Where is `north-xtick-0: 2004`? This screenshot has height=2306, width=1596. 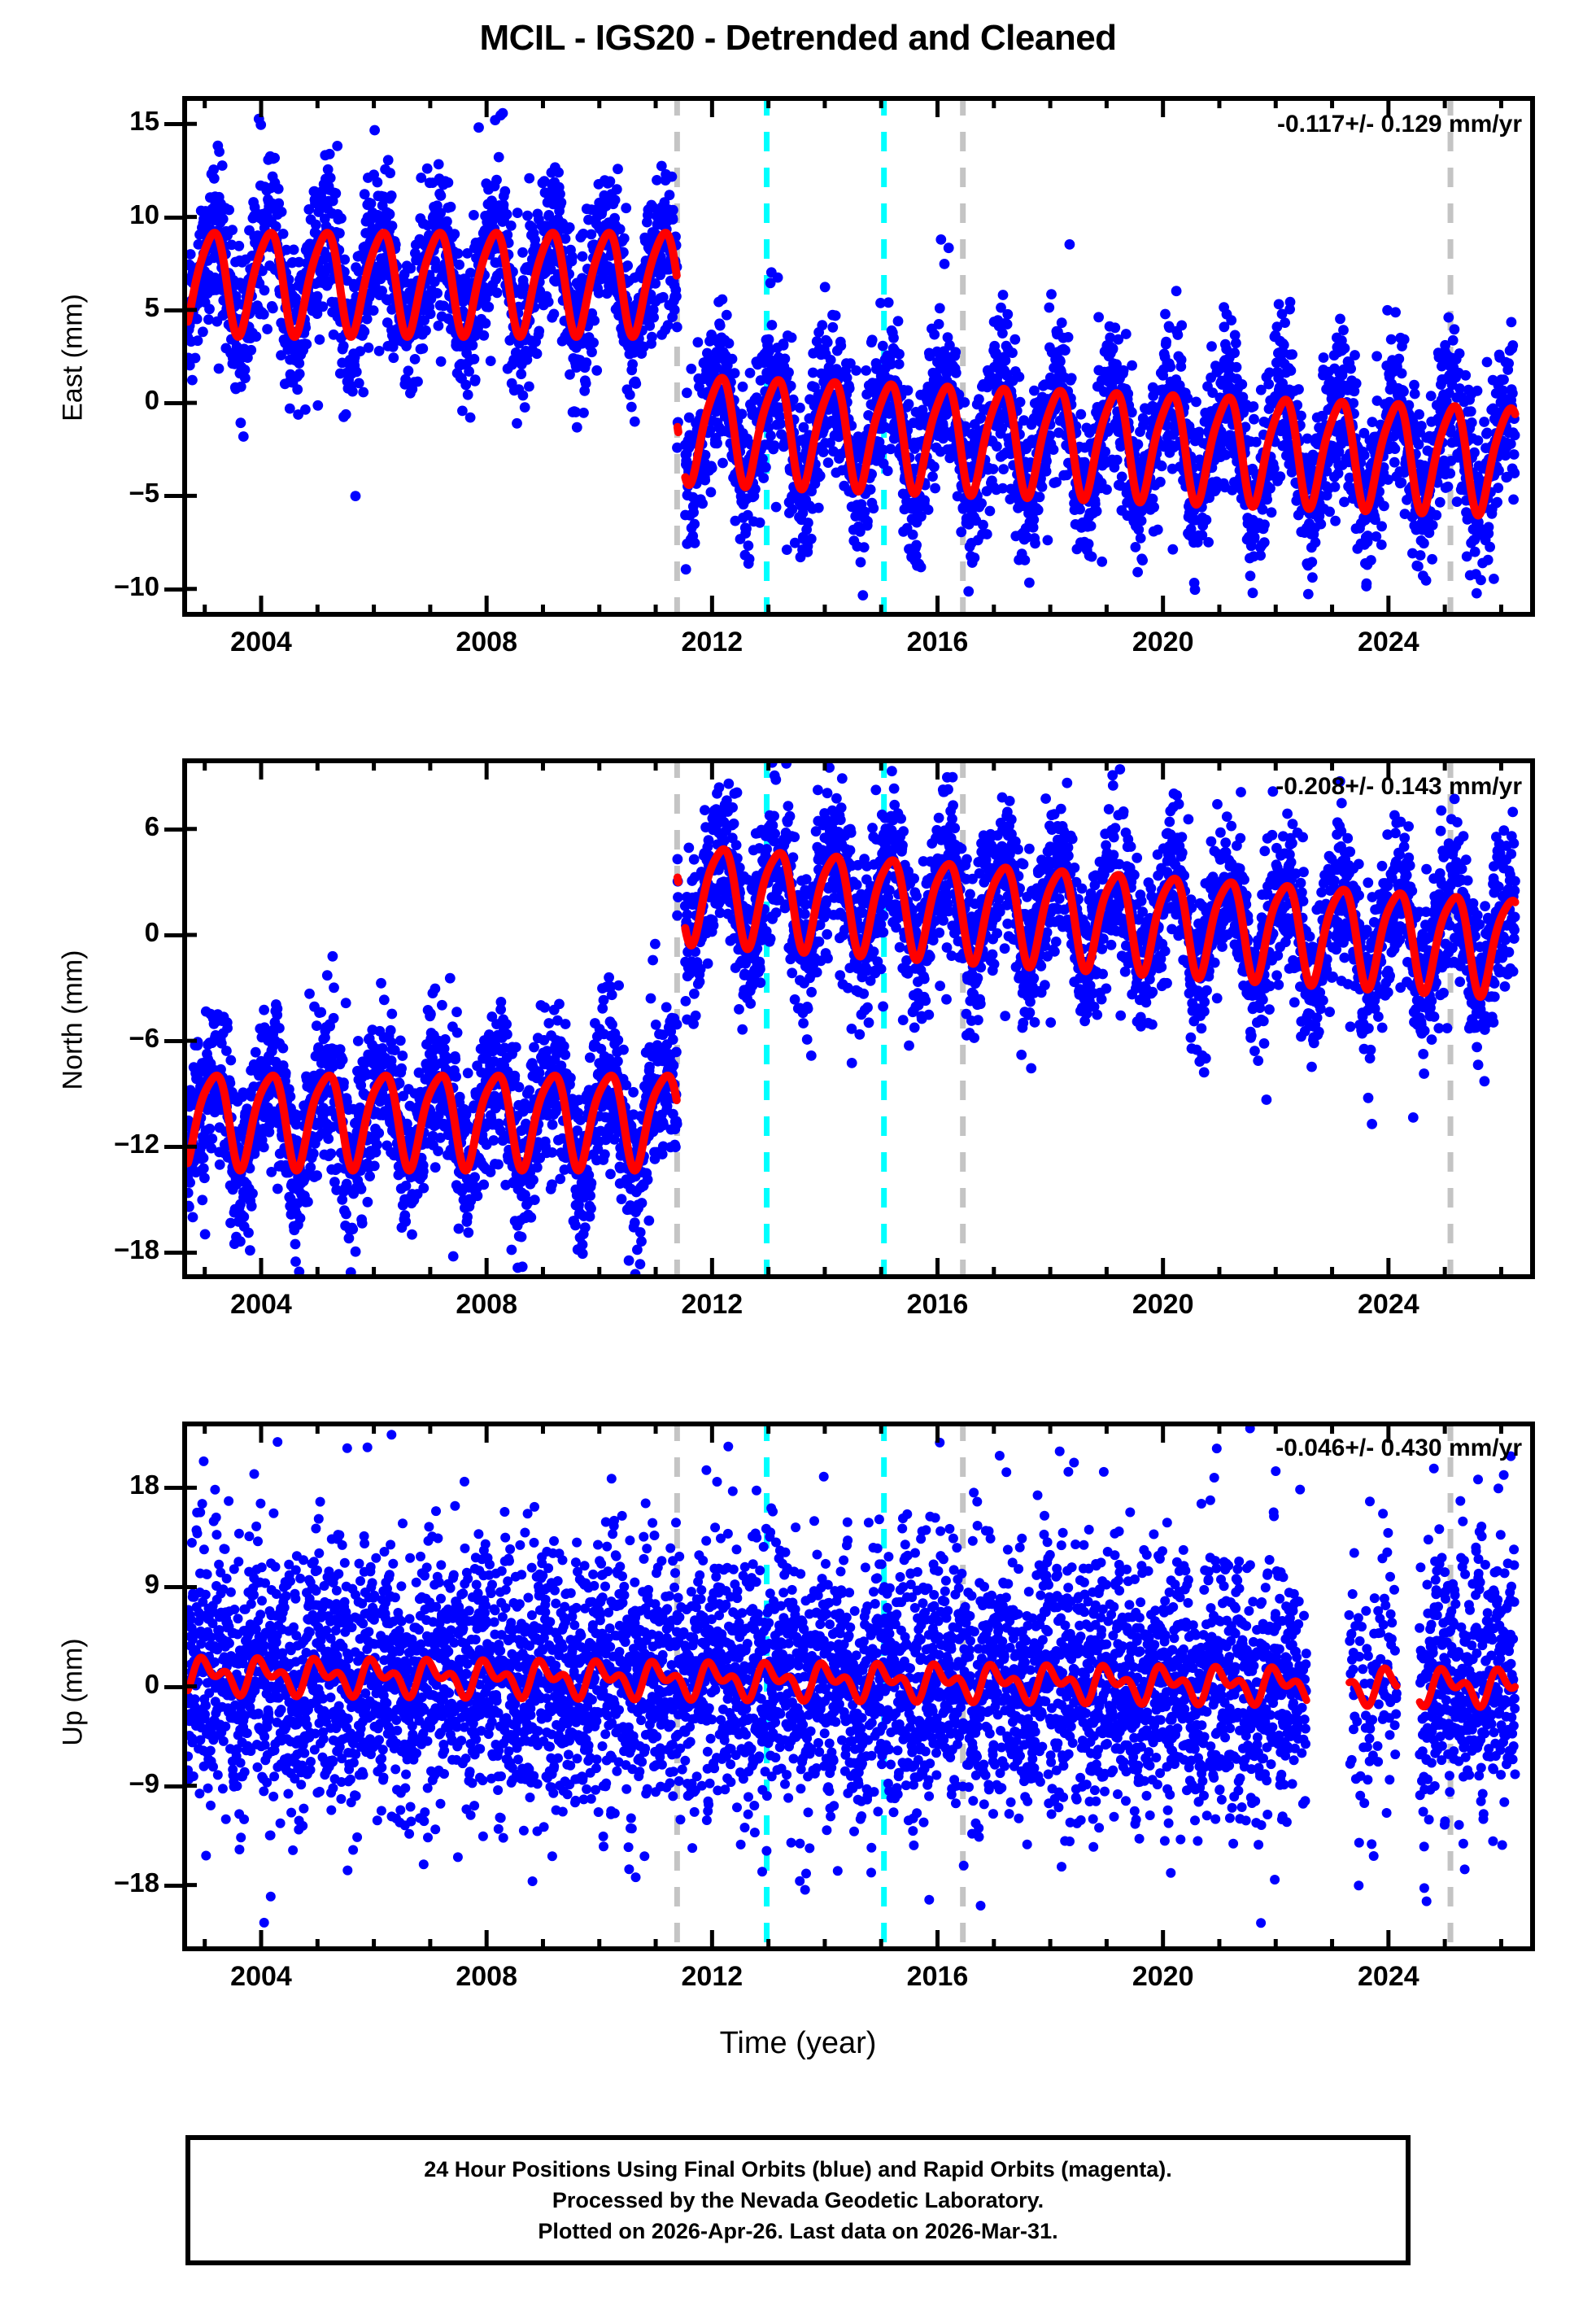 north-xtick-0: 2004 is located at coordinates (261, 1304).